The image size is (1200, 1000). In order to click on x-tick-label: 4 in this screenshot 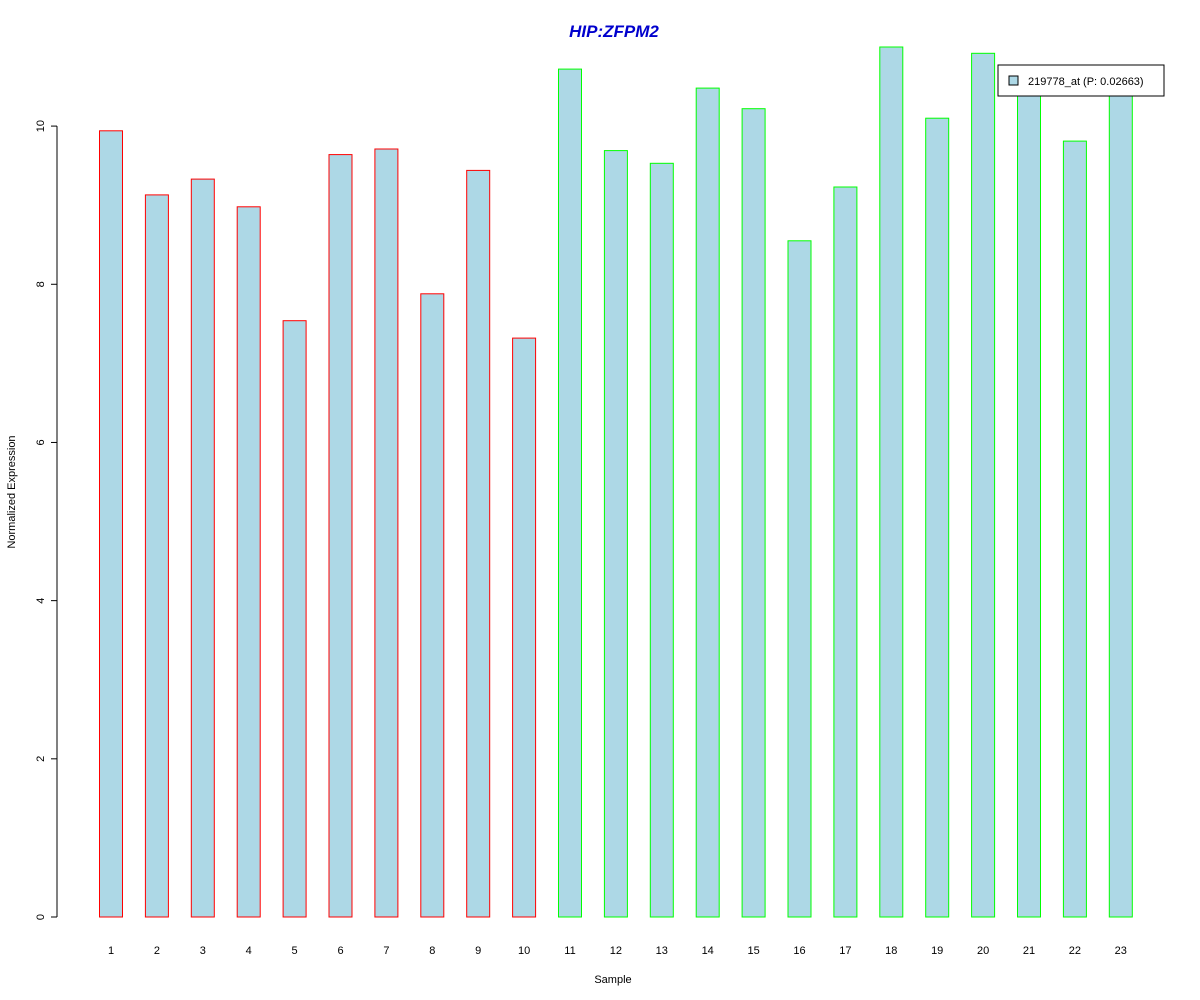, I will do `click(249, 951)`.